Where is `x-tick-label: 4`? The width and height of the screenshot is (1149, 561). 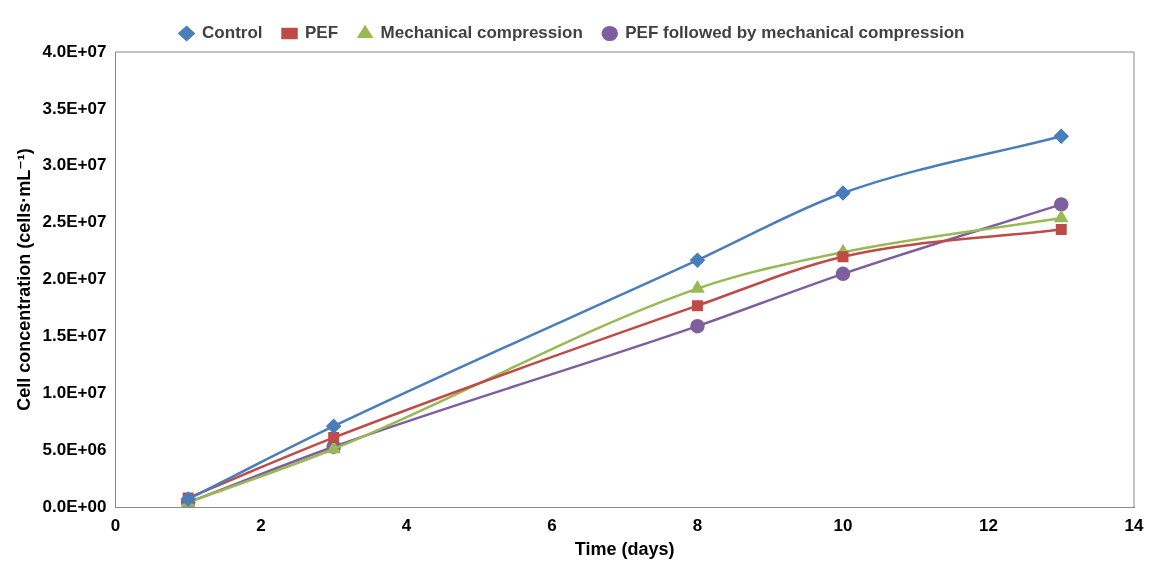
x-tick-label: 4 is located at coordinates (406, 525).